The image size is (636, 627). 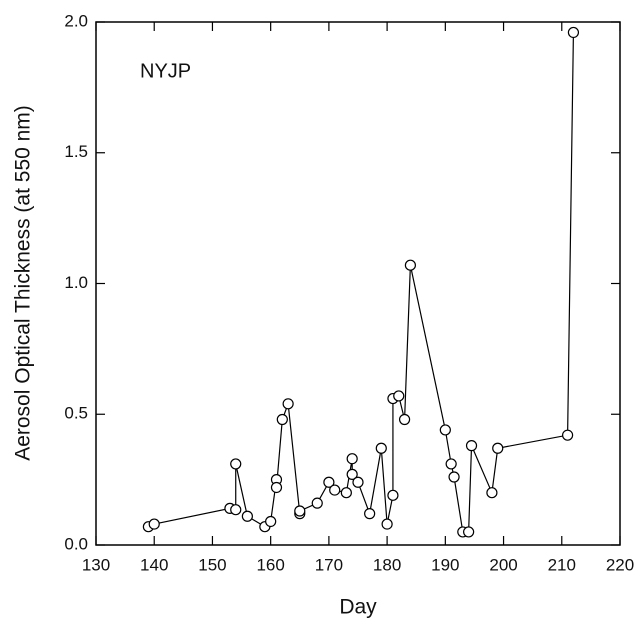 I want to click on x-tick-label: 130, so click(x=96, y=564).